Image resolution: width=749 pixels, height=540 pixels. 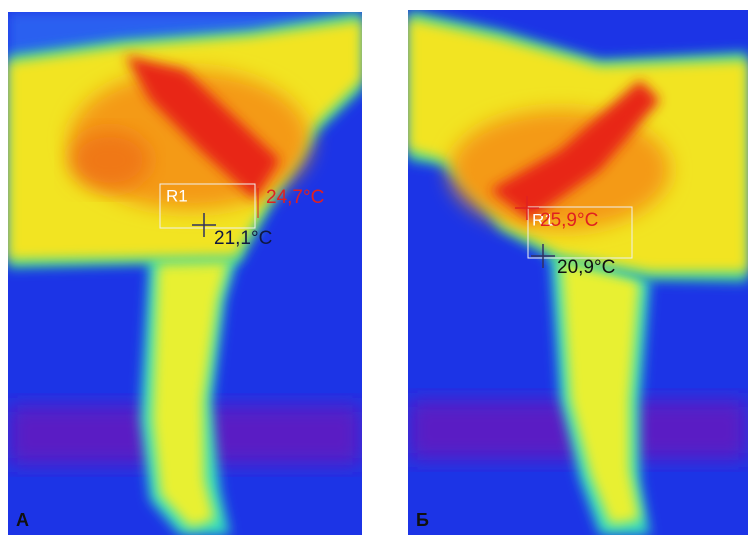 I want to click on panel-label: Б, so click(x=422, y=520).